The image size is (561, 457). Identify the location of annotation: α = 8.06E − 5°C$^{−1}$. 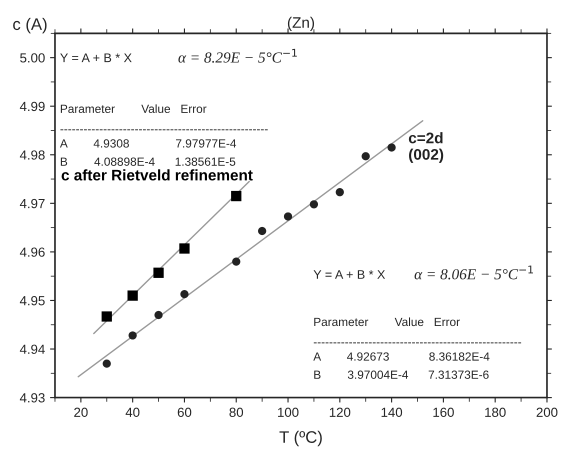
(473, 273).